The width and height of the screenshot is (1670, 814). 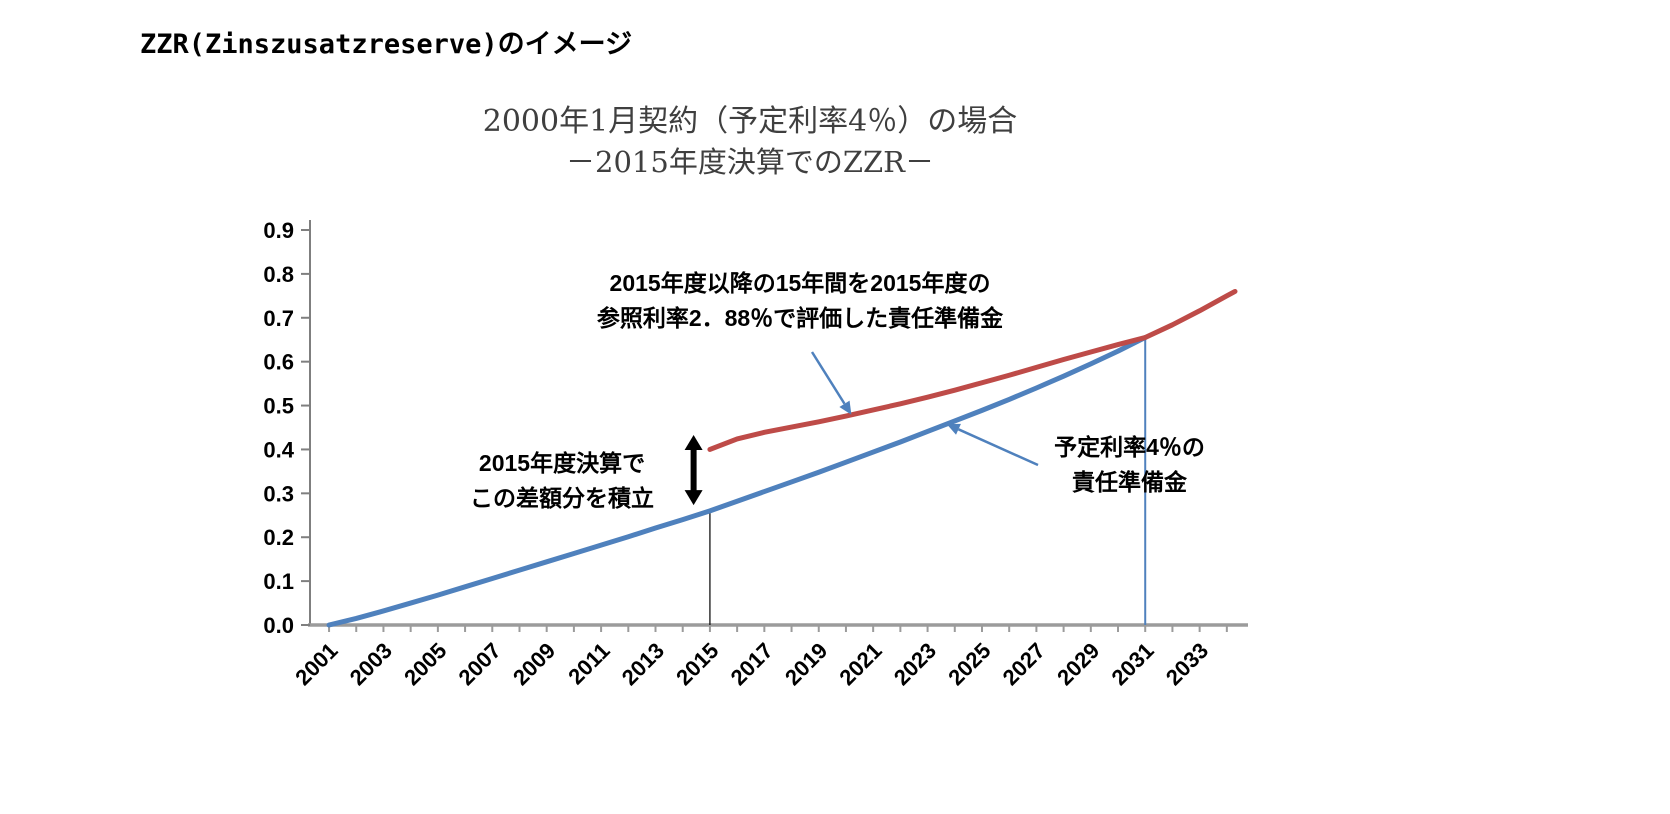 What do you see at coordinates (915, 664) in the screenshot?
I see `x-tick-label: 2023` at bounding box center [915, 664].